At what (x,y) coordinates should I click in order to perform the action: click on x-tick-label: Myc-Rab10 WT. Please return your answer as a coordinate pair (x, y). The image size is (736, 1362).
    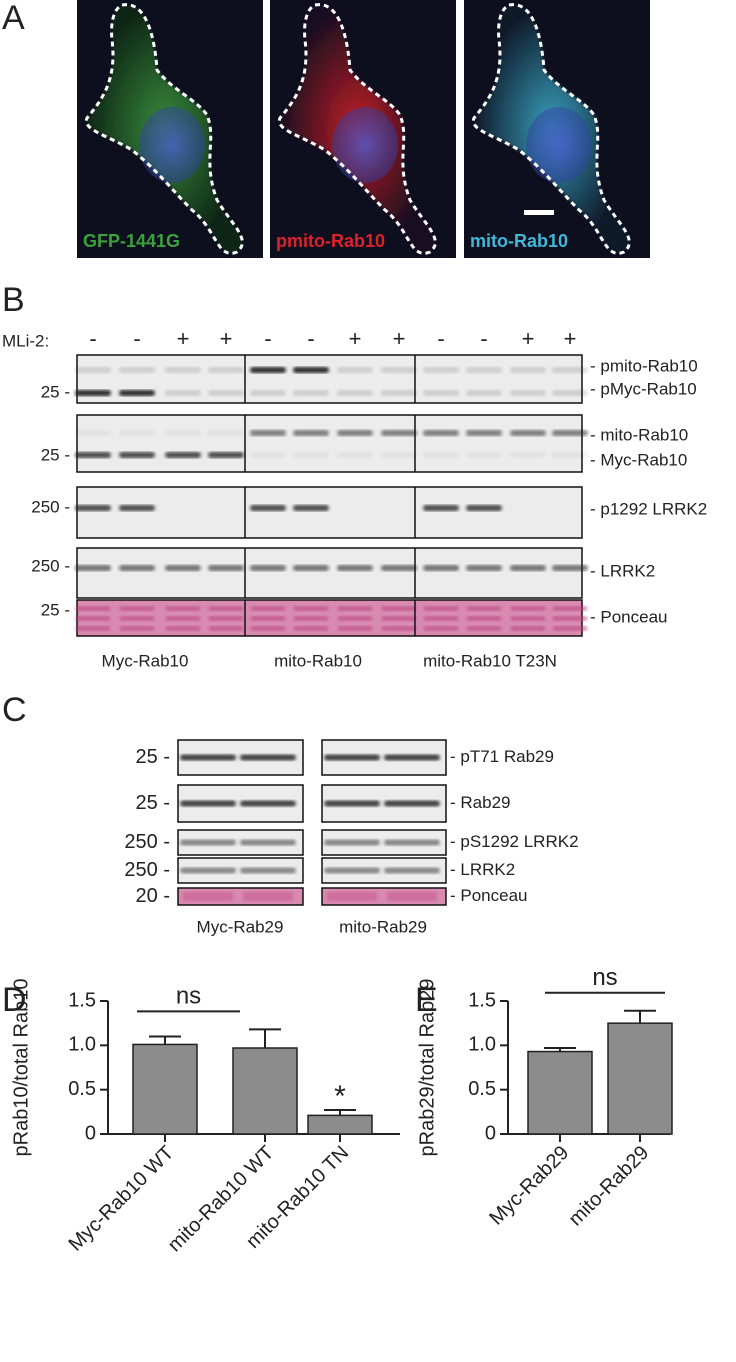
    Looking at the image, I should click on (121, 1199).